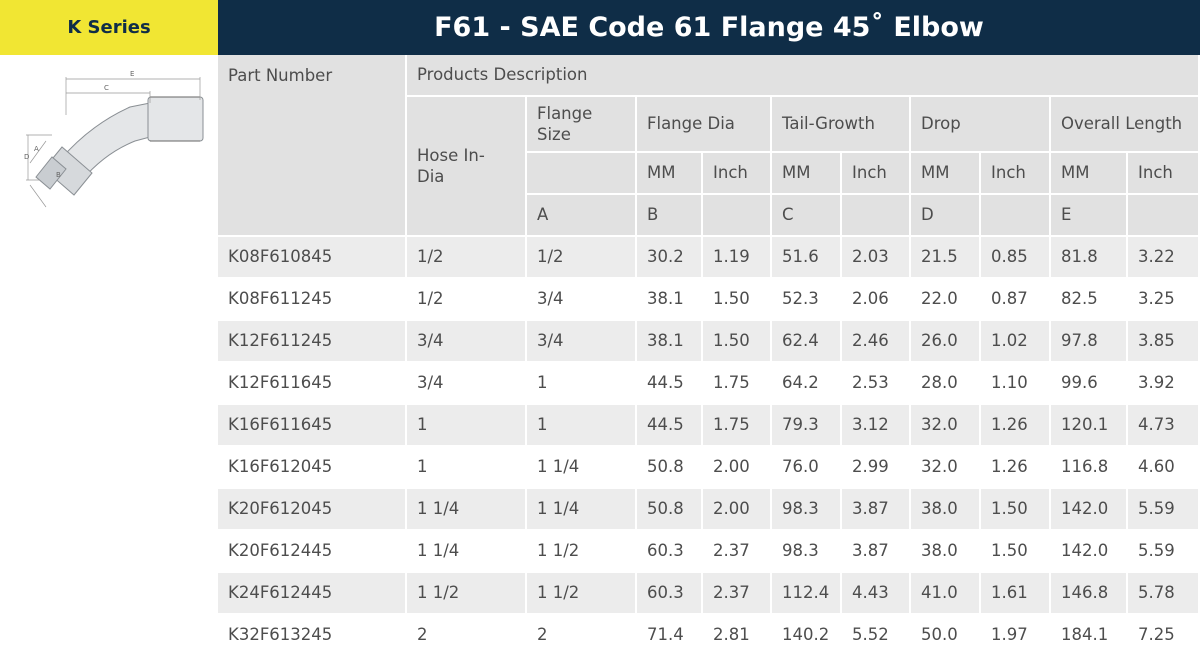  What do you see at coordinates (670, 216) in the screenshot?
I see `dimension-letter: B` at bounding box center [670, 216].